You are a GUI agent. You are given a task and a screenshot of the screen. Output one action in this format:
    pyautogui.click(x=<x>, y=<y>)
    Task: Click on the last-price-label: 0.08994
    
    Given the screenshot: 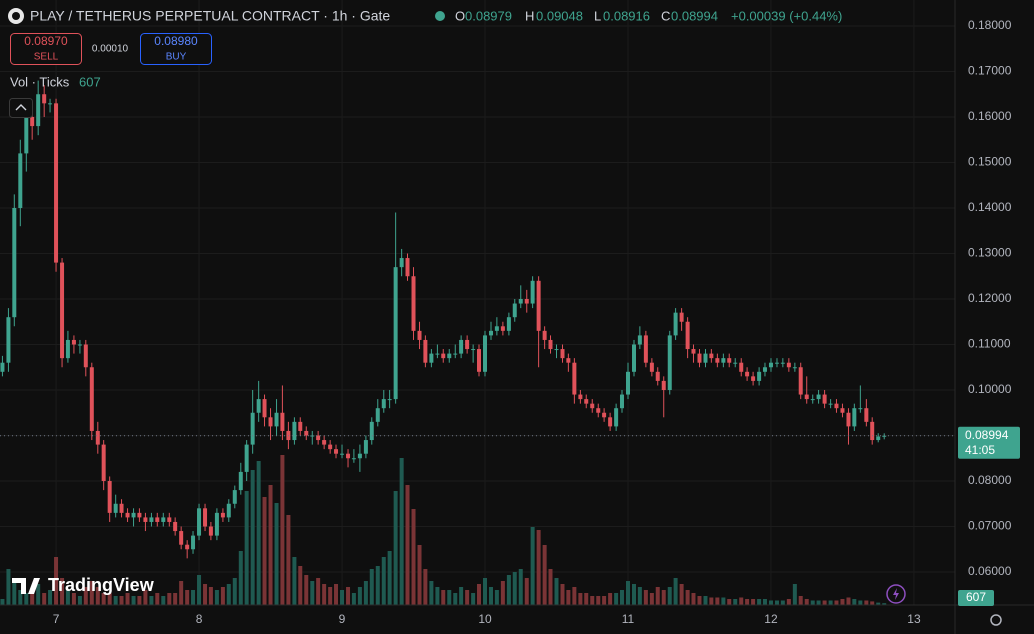 What is the action you would take?
    pyautogui.click(x=987, y=435)
    